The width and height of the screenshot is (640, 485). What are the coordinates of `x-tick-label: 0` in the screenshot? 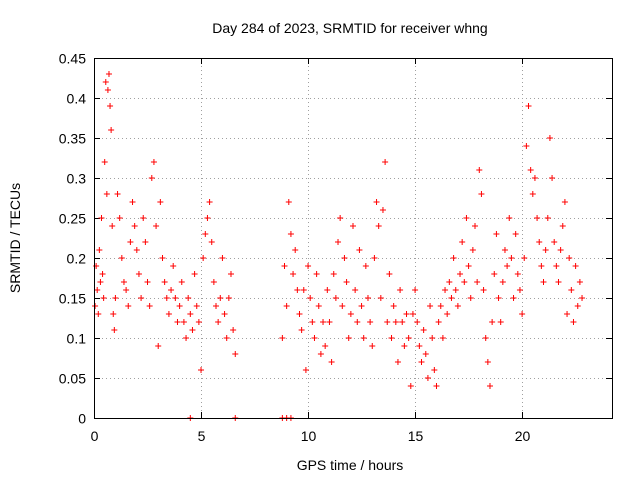 It's located at (95, 436).